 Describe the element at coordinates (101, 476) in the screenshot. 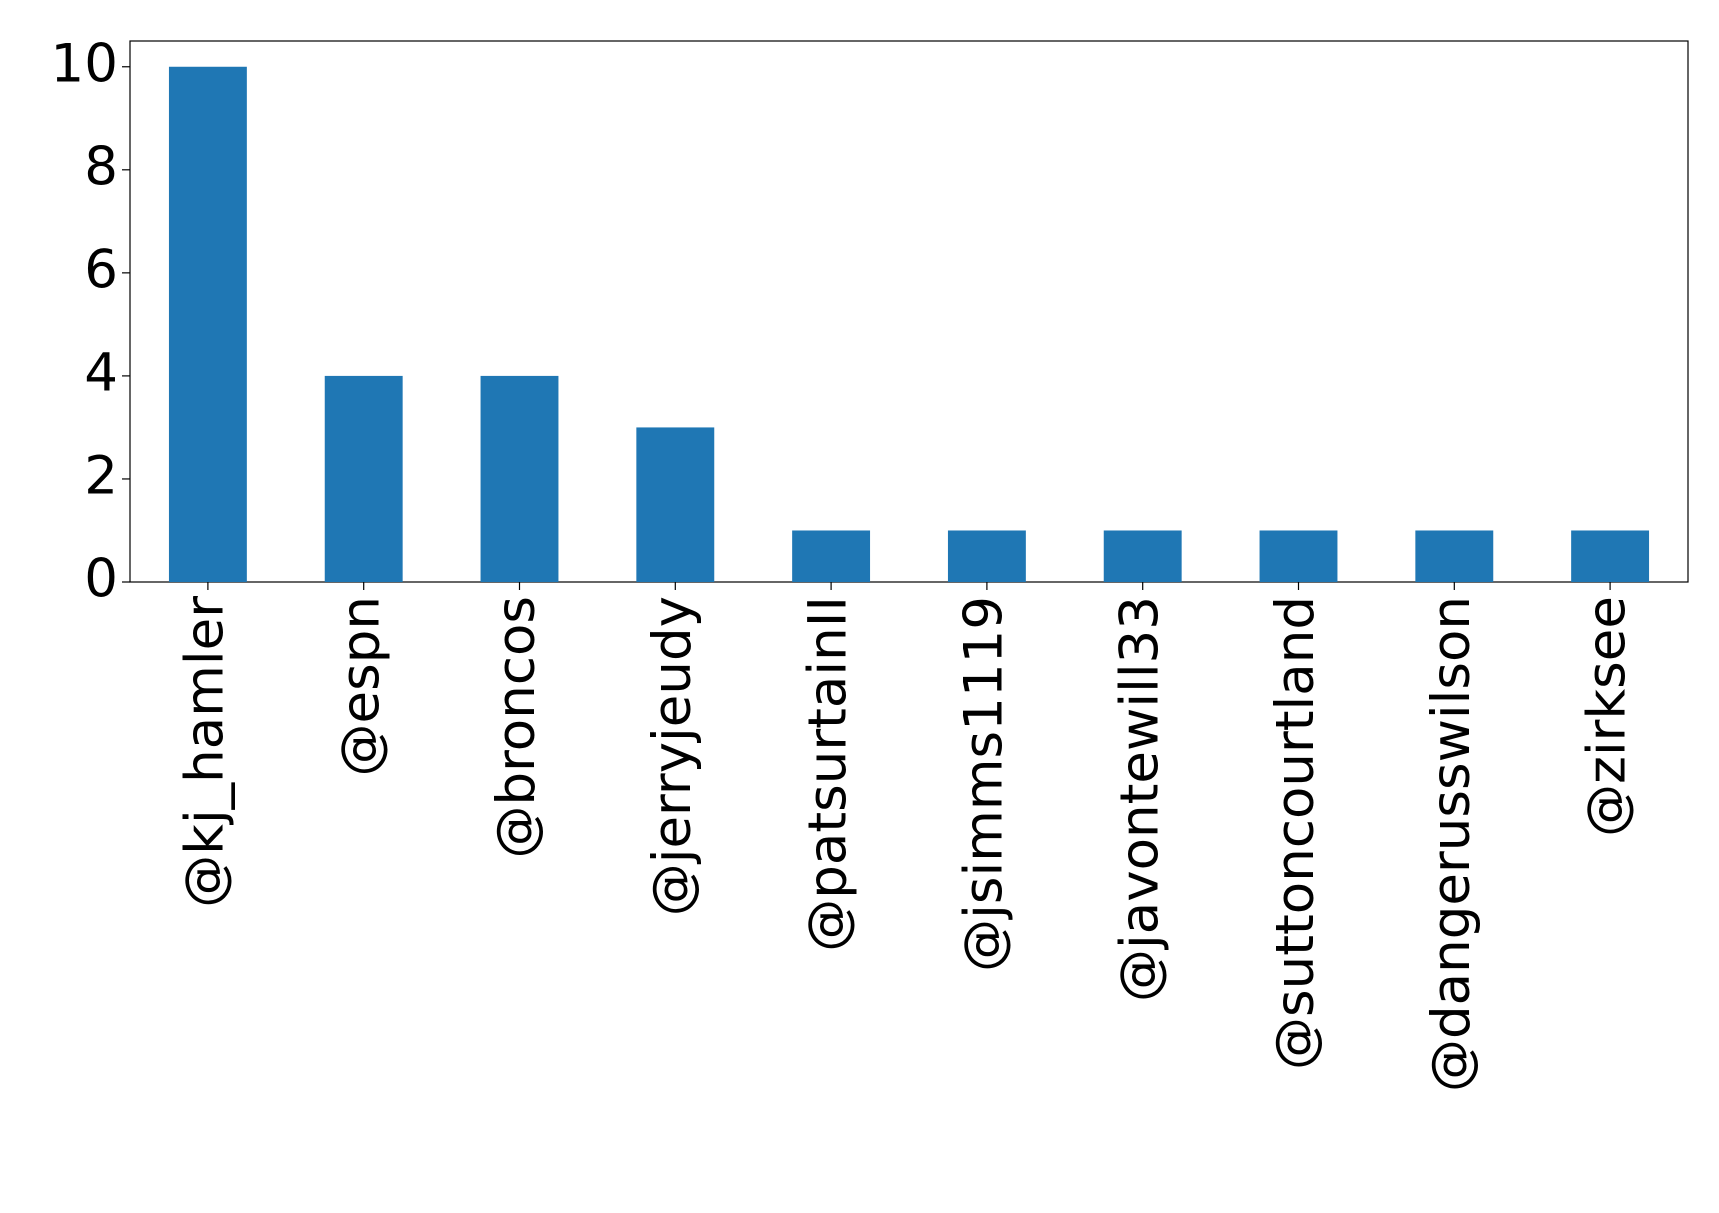

I see `y-tick-label: 2` at that location.